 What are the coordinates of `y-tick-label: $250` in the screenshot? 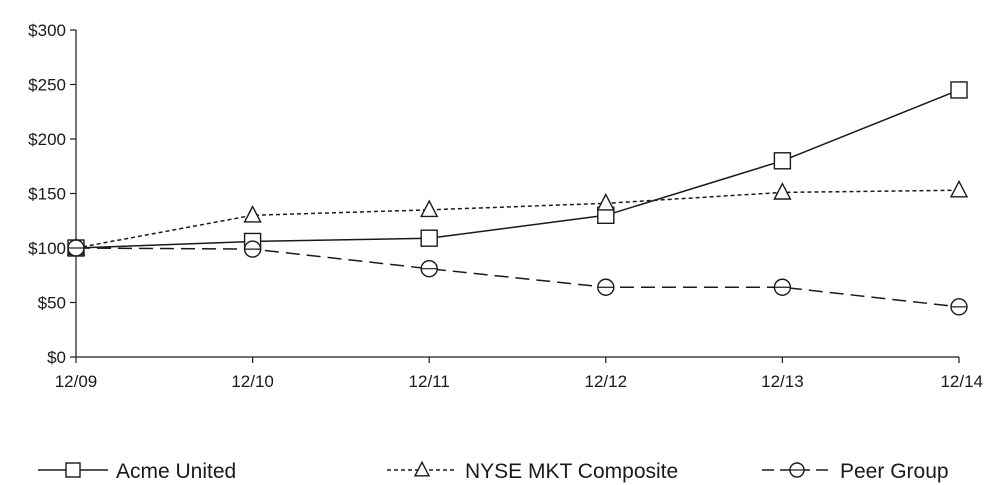 It's located at (47, 85).